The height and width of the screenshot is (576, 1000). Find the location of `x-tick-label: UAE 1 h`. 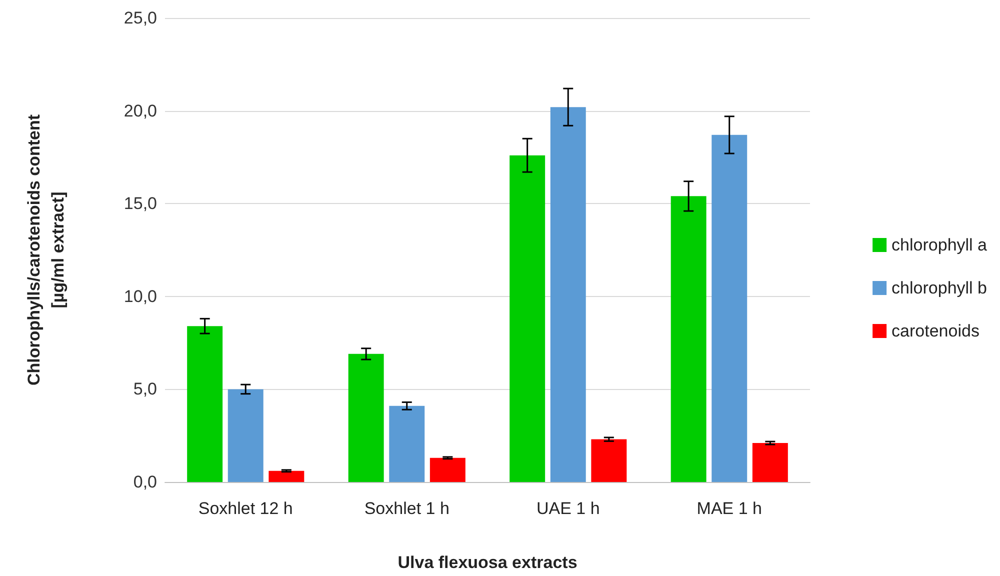

x-tick-label: UAE 1 h is located at coordinates (568, 508).